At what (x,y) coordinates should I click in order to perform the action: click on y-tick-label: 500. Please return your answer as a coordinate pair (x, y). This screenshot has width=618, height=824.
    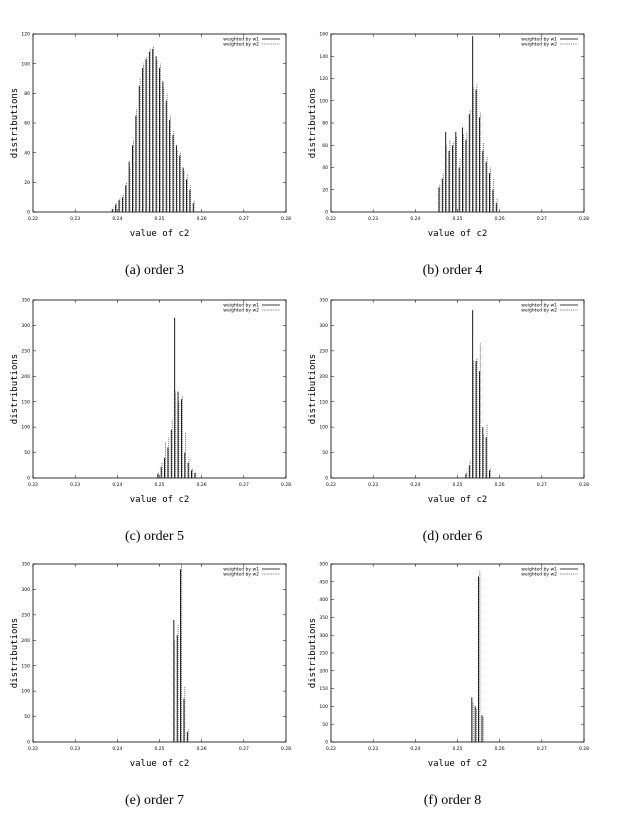
    Looking at the image, I should click on (323, 565).